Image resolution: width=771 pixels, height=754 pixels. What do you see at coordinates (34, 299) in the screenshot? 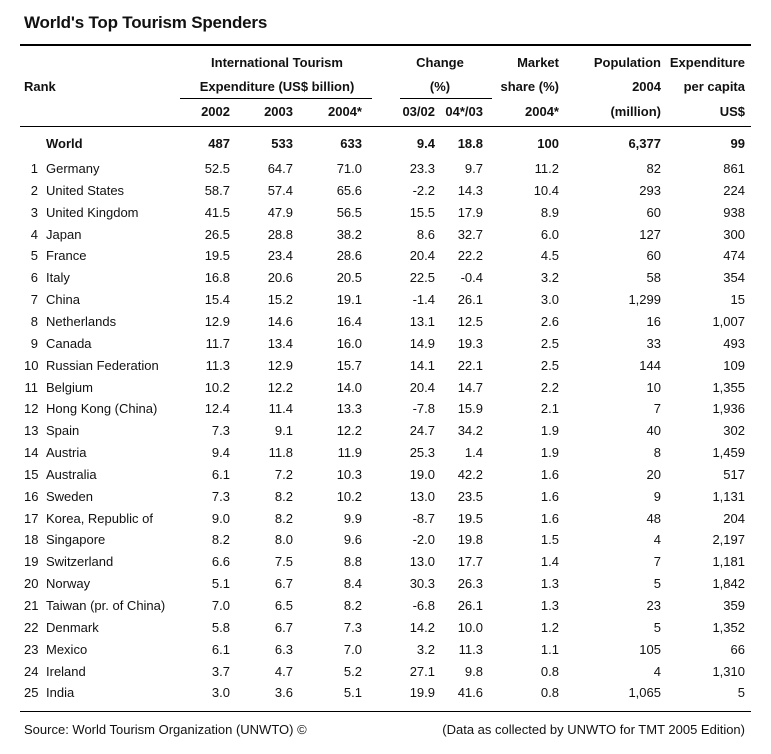
I see `rank-cell: 7` at bounding box center [34, 299].